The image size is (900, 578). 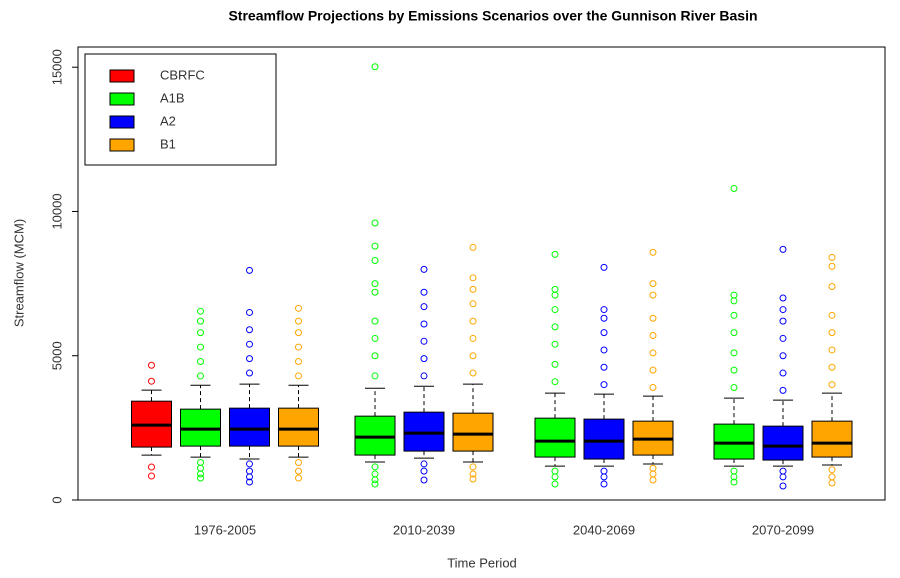 What do you see at coordinates (182, 74) in the screenshot?
I see `legend-label: CBRFC` at bounding box center [182, 74].